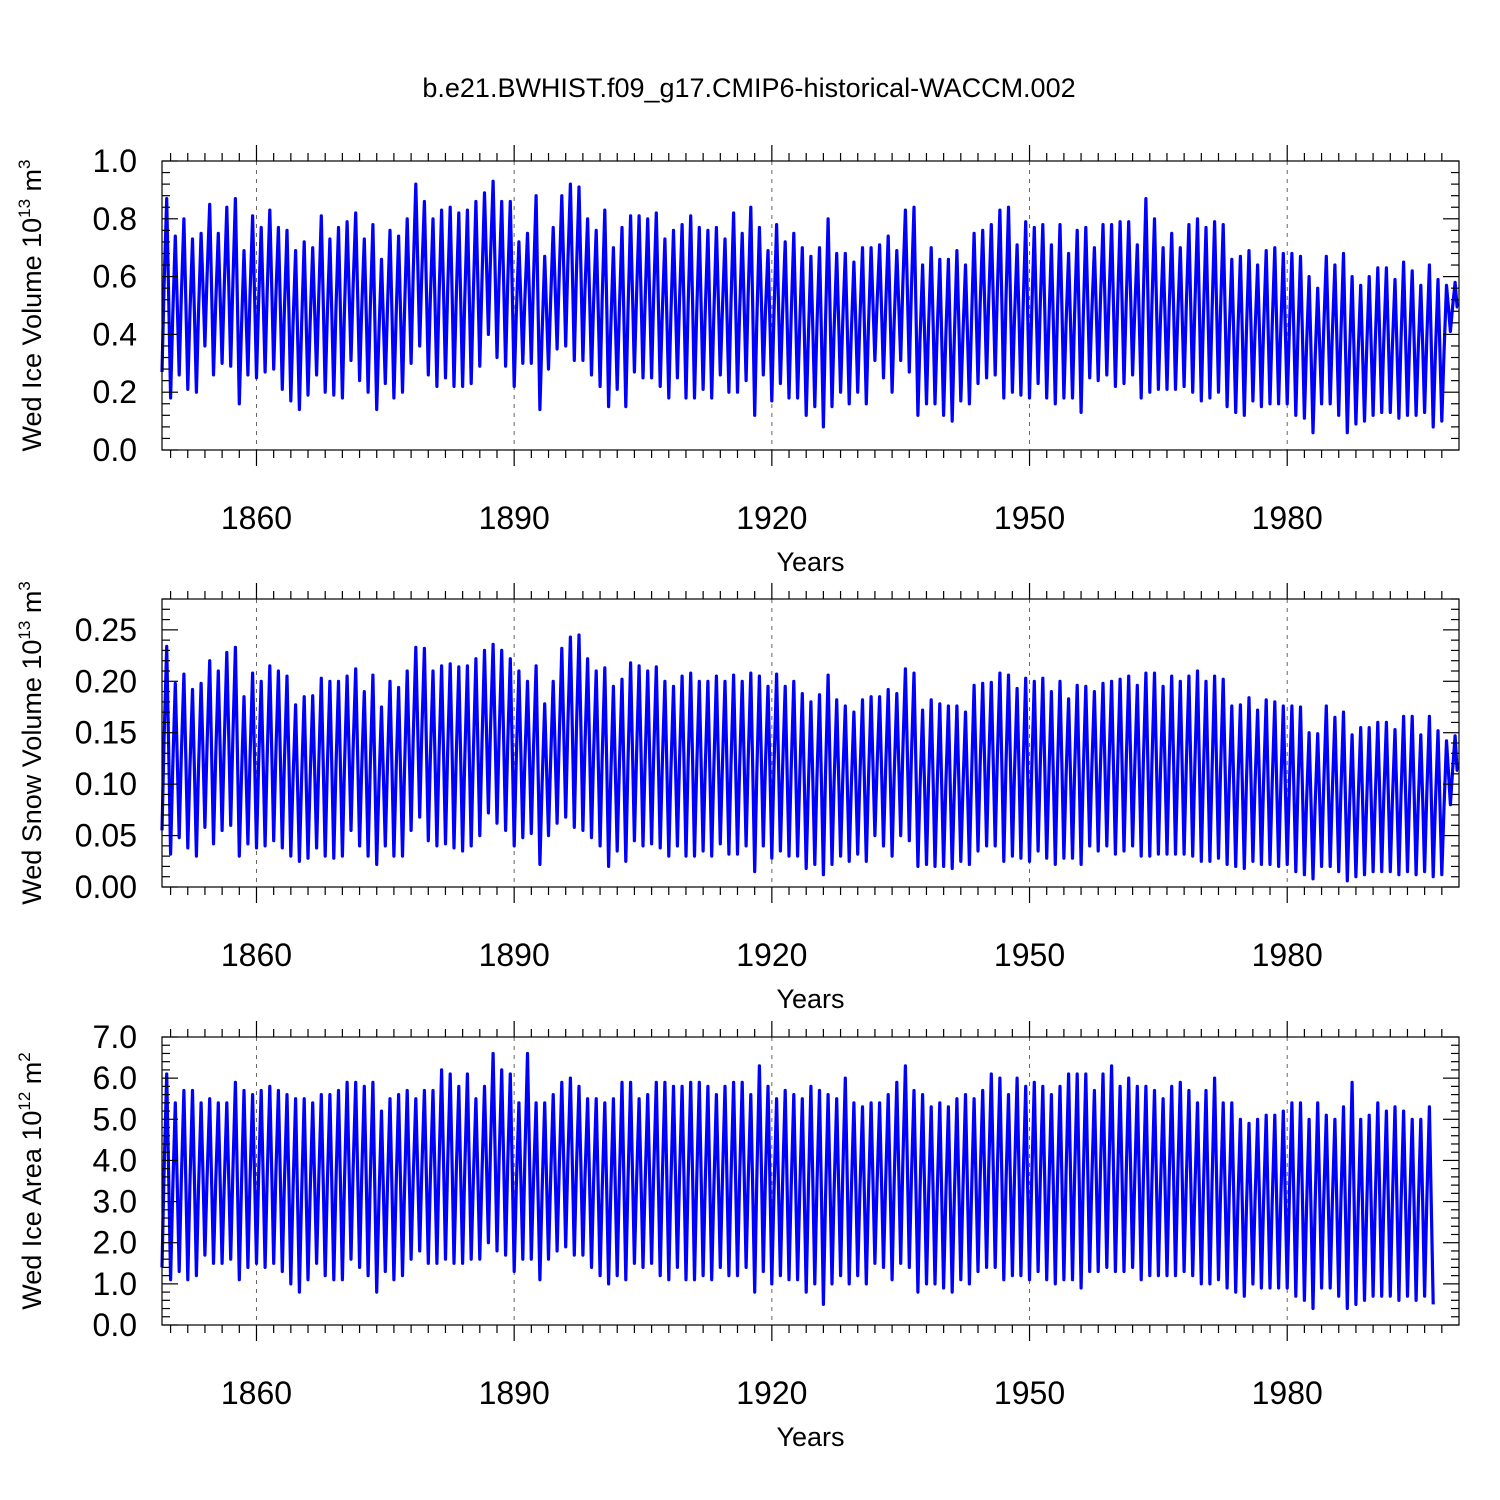 The height and width of the screenshot is (1500, 1500). Describe the element at coordinates (115, 392) in the screenshot. I see `y-tick-label: 0.2` at that location.